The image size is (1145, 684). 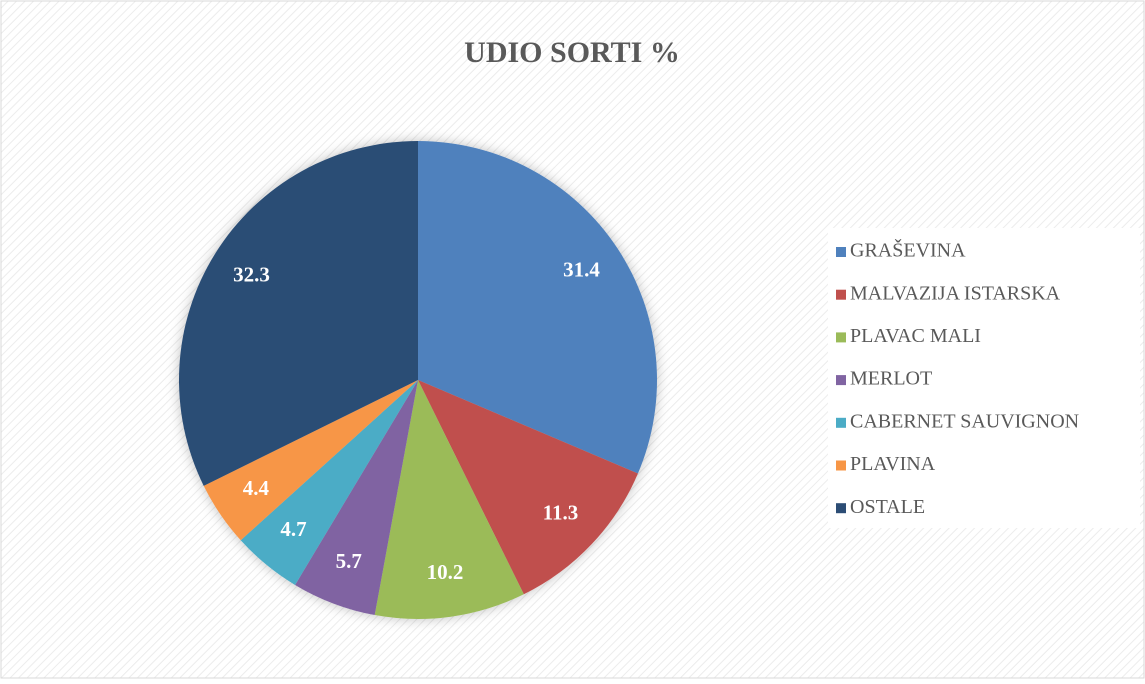 What do you see at coordinates (891, 379) in the screenshot?
I see `legend-label: MERLOT` at bounding box center [891, 379].